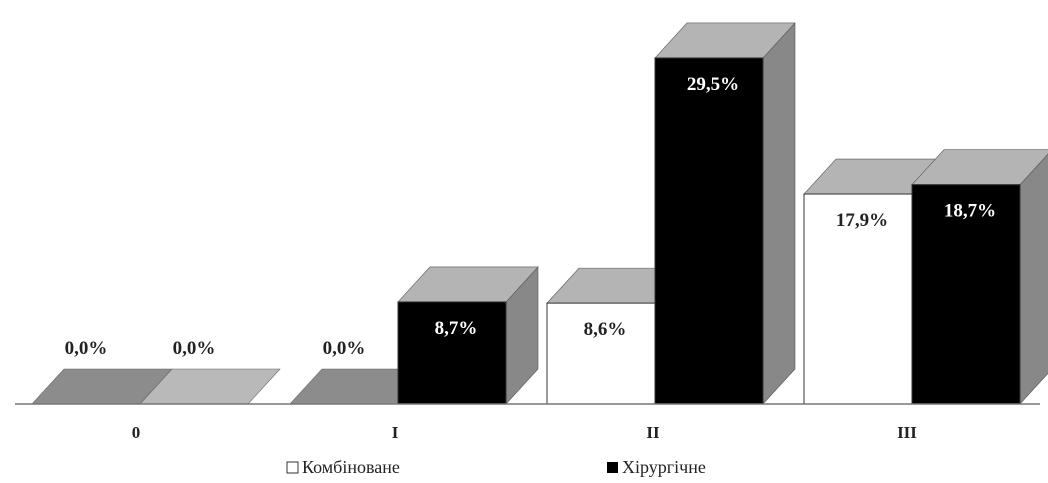 The height and width of the screenshot is (483, 1048). What do you see at coordinates (862, 220) in the screenshot?
I see `data-label: 17,9%` at bounding box center [862, 220].